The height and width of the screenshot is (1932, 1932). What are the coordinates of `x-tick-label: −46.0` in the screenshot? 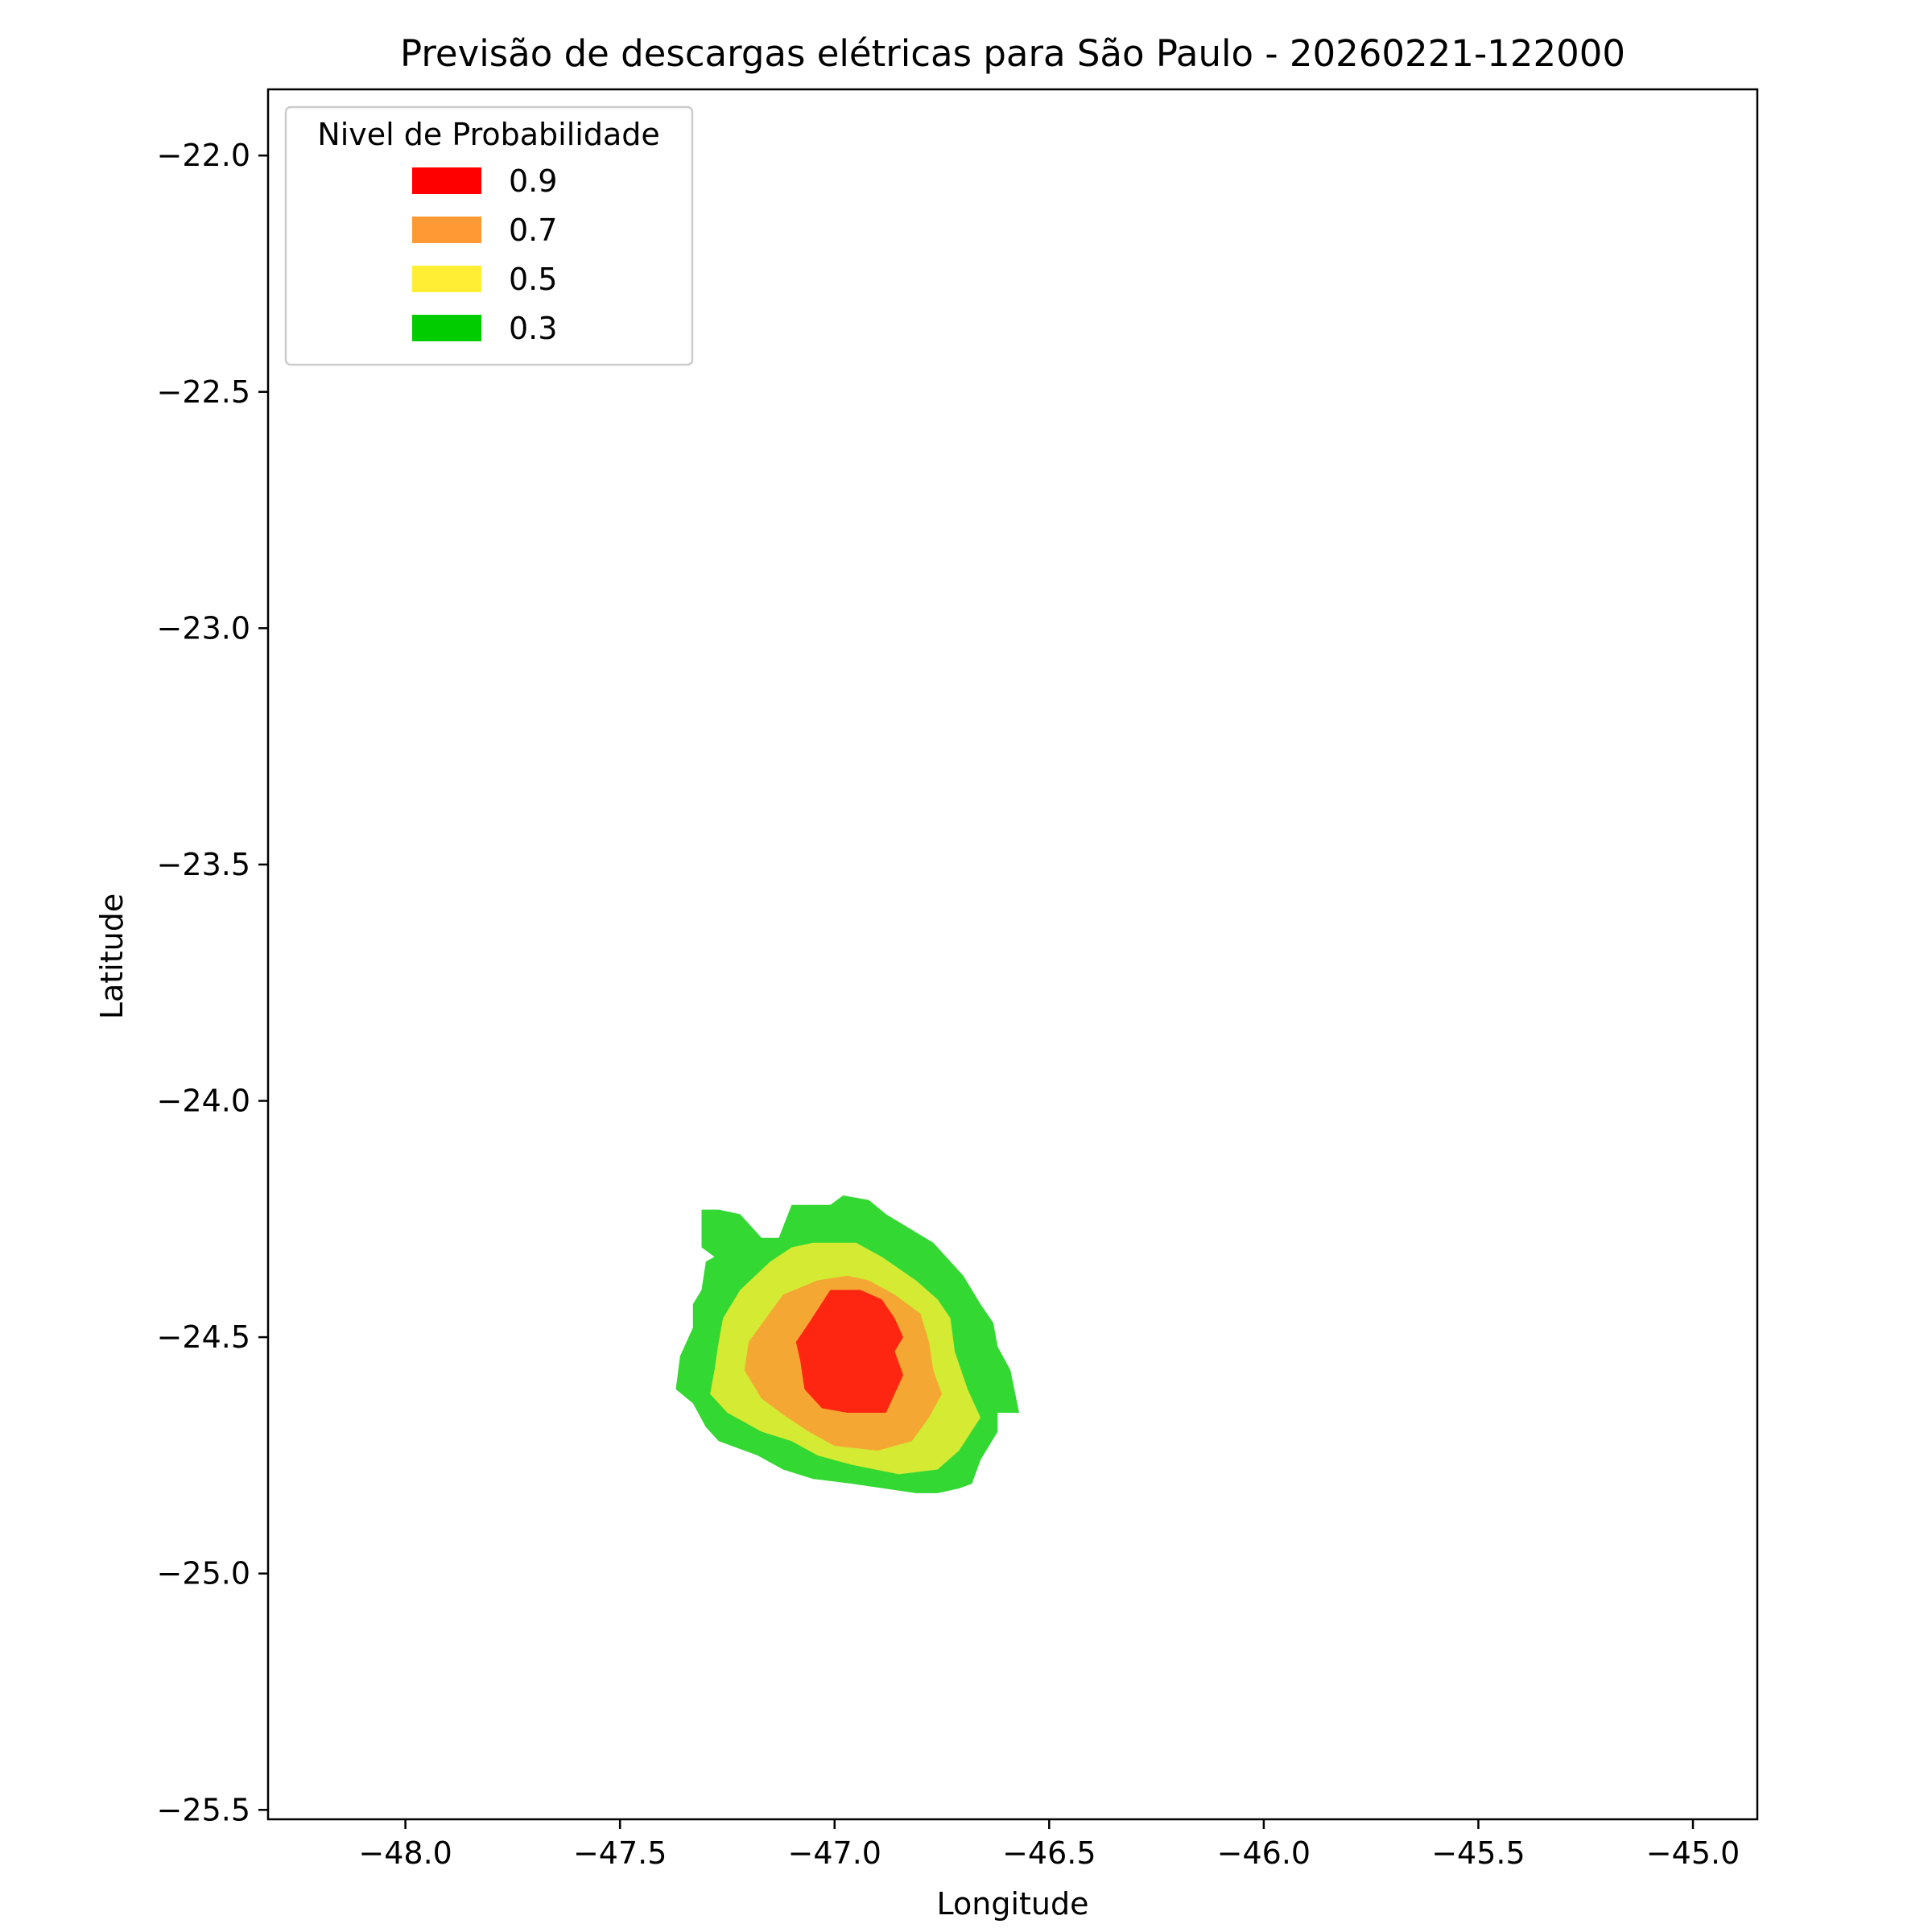 It's located at (1264, 1853).